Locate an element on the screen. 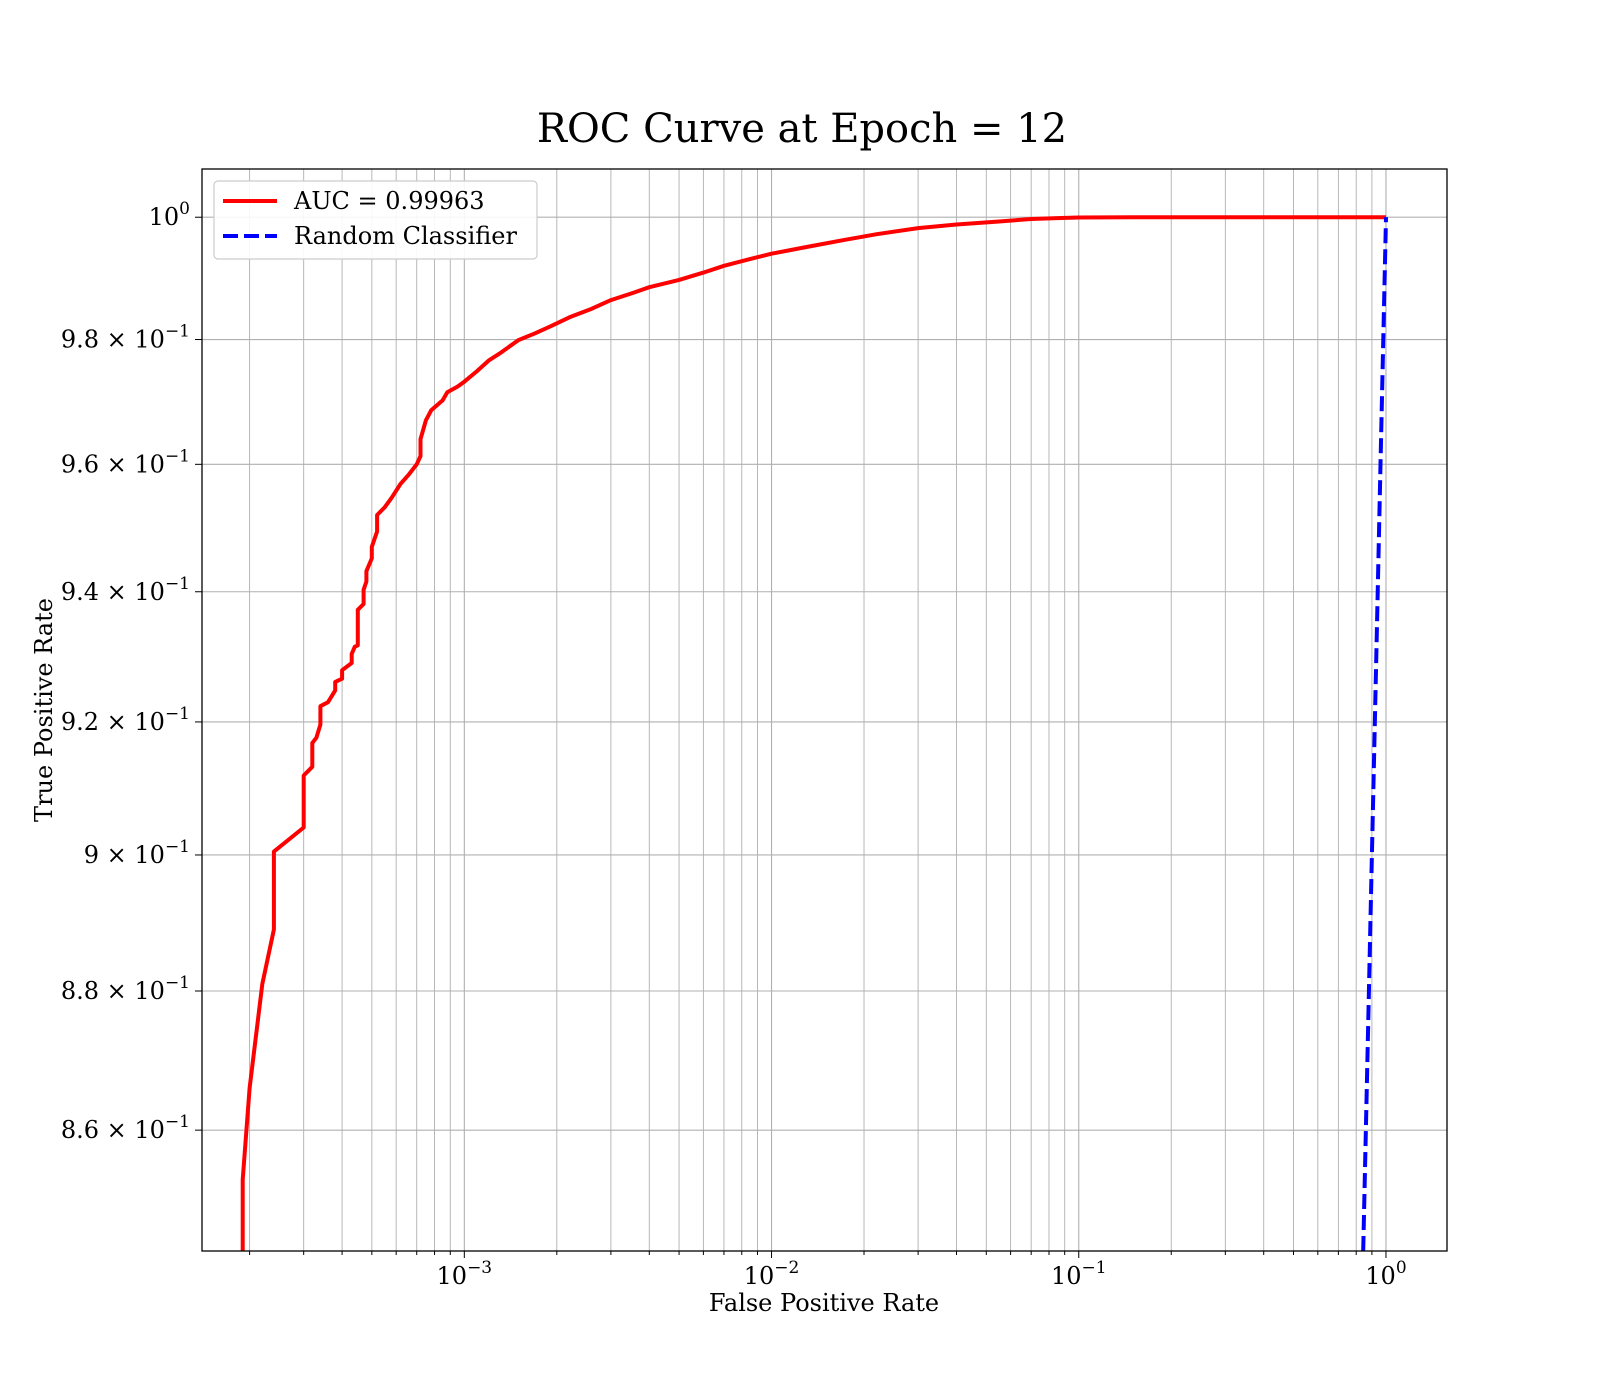 This screenshot has width=1600, height=1400. x-axis-label: False Positive Rate is located at coordinates (824, 1303).